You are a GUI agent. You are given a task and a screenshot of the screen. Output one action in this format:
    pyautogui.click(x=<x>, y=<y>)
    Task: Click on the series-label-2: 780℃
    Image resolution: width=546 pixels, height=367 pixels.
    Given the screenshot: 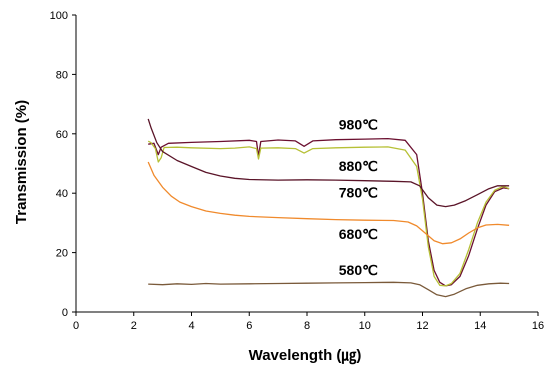 What is the action you would take?
    pyautogui.click(x=358, y=193)
    